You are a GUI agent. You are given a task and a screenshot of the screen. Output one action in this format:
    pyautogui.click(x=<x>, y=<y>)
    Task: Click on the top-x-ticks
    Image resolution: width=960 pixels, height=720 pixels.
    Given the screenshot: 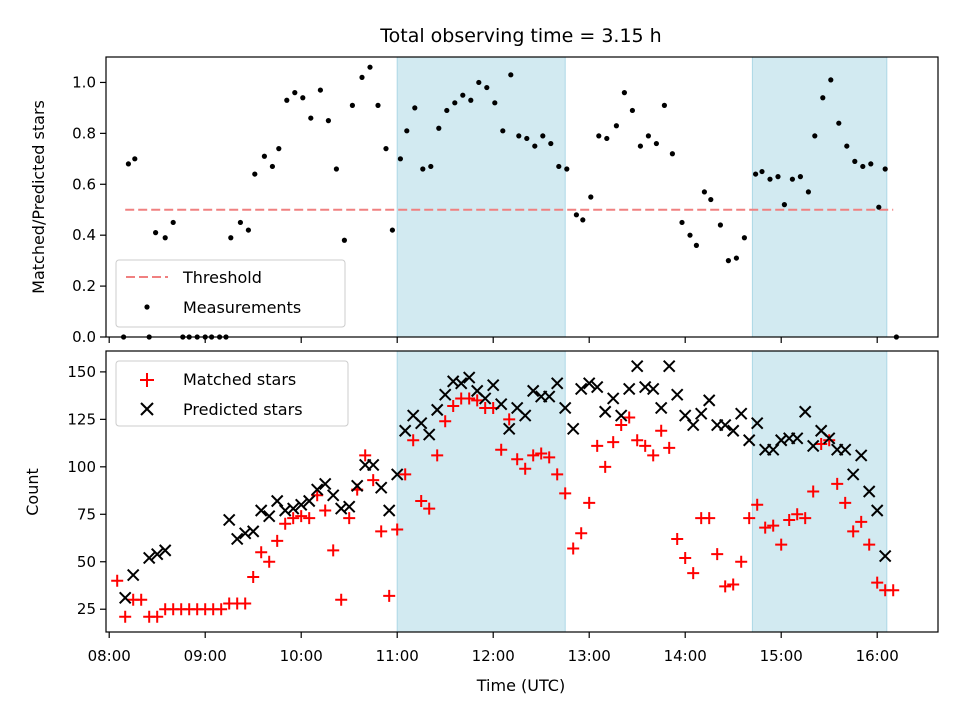 What is the action you would take?
    pyautogui.click(x=493, y=340)
    